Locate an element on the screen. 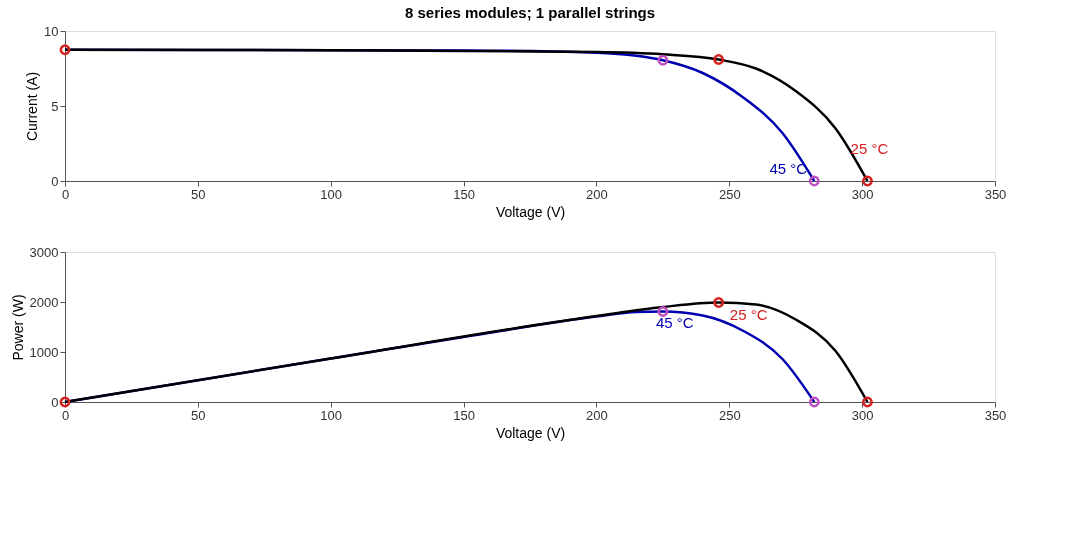 This screenshot has width=1089, height=552. series-label: 45 °C is located at coordinates (675, 322).